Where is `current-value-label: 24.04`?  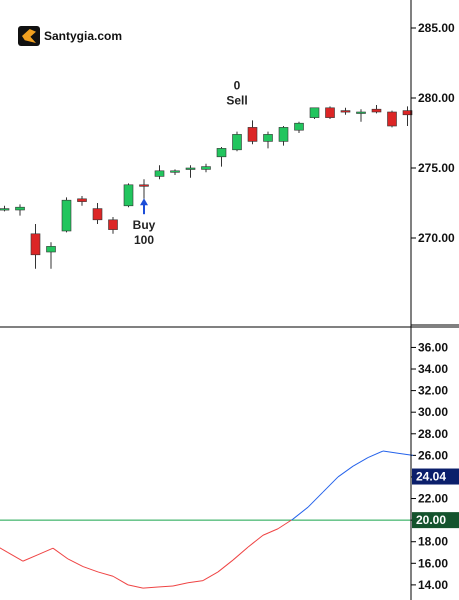
current-value-label: 24.04 is located at coordinates (431, 477).